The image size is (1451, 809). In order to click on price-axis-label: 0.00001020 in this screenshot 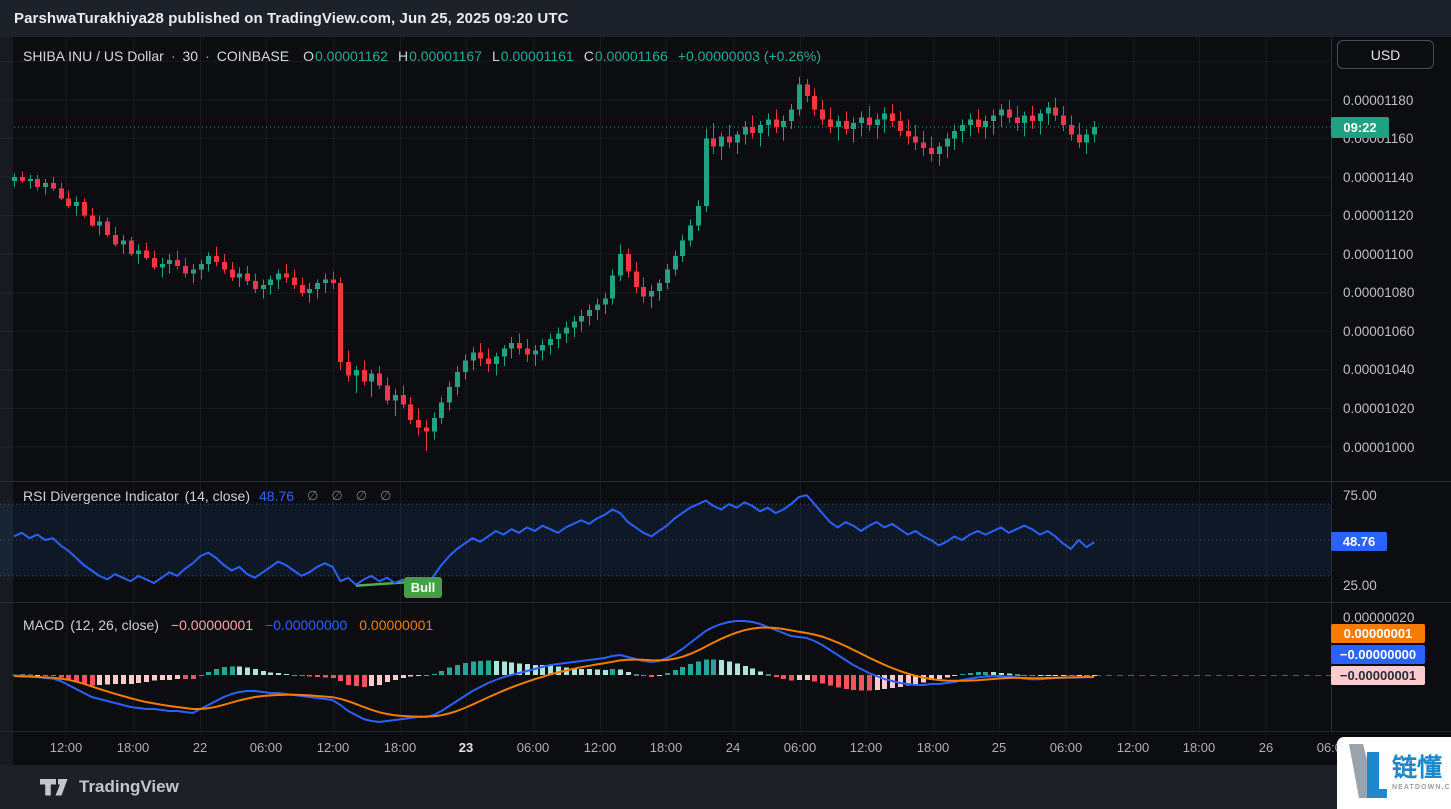, I will do `click(1379, 408)`.